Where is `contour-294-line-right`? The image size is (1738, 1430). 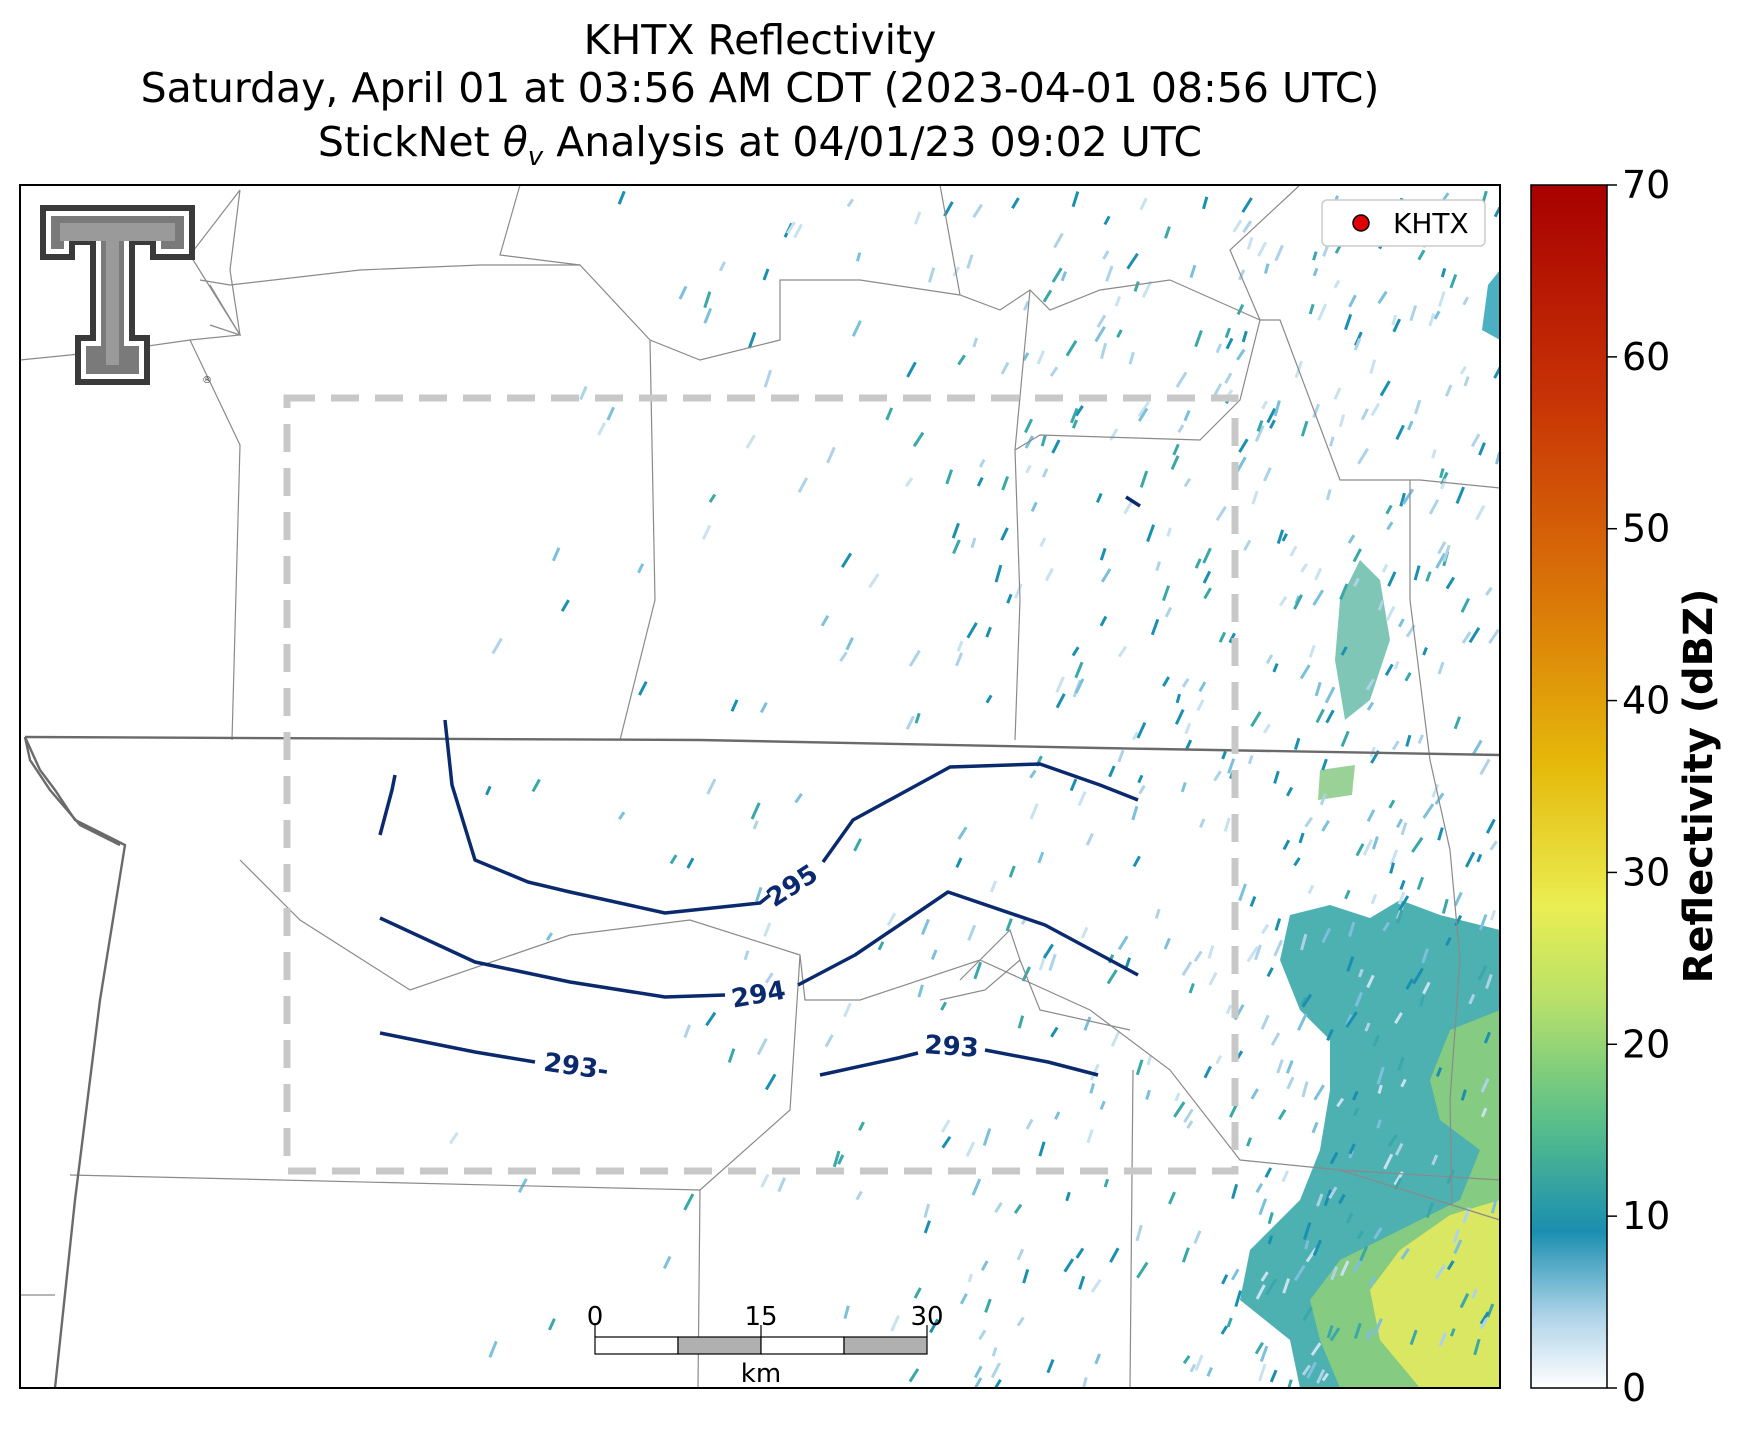
contour-294-line-right is located at coordinates (968, 938).